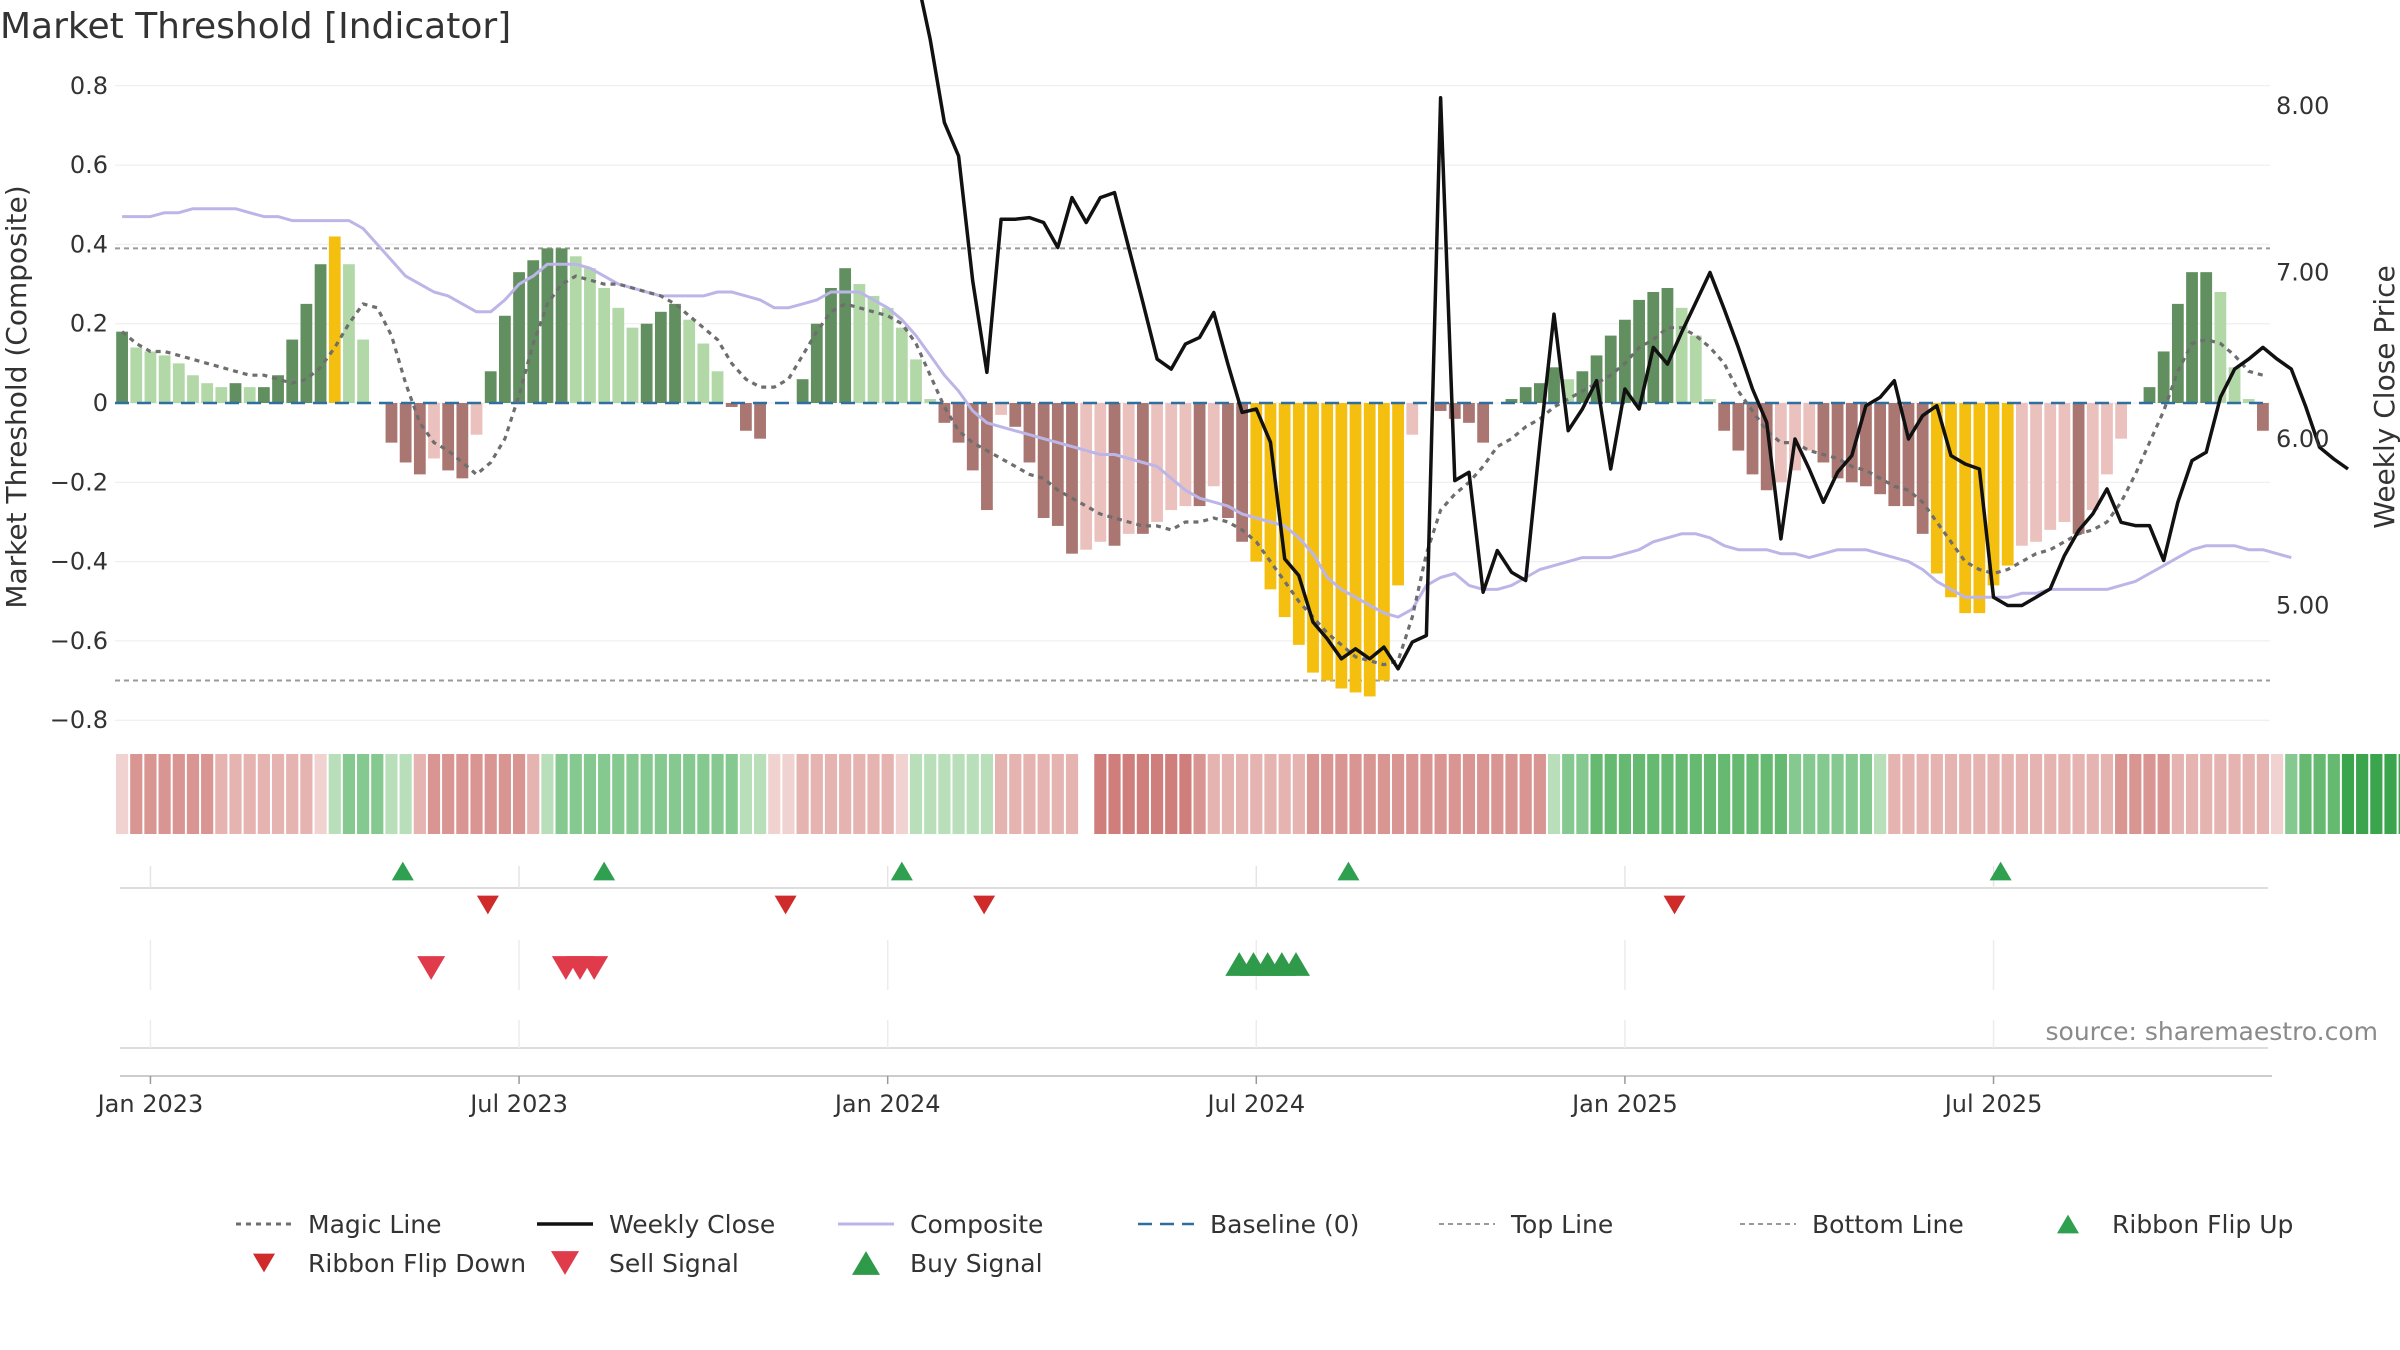 The width and height of the screenshot is (2400, 1350). I want to click on y-tick-label: −0.2, so click(79, 482).